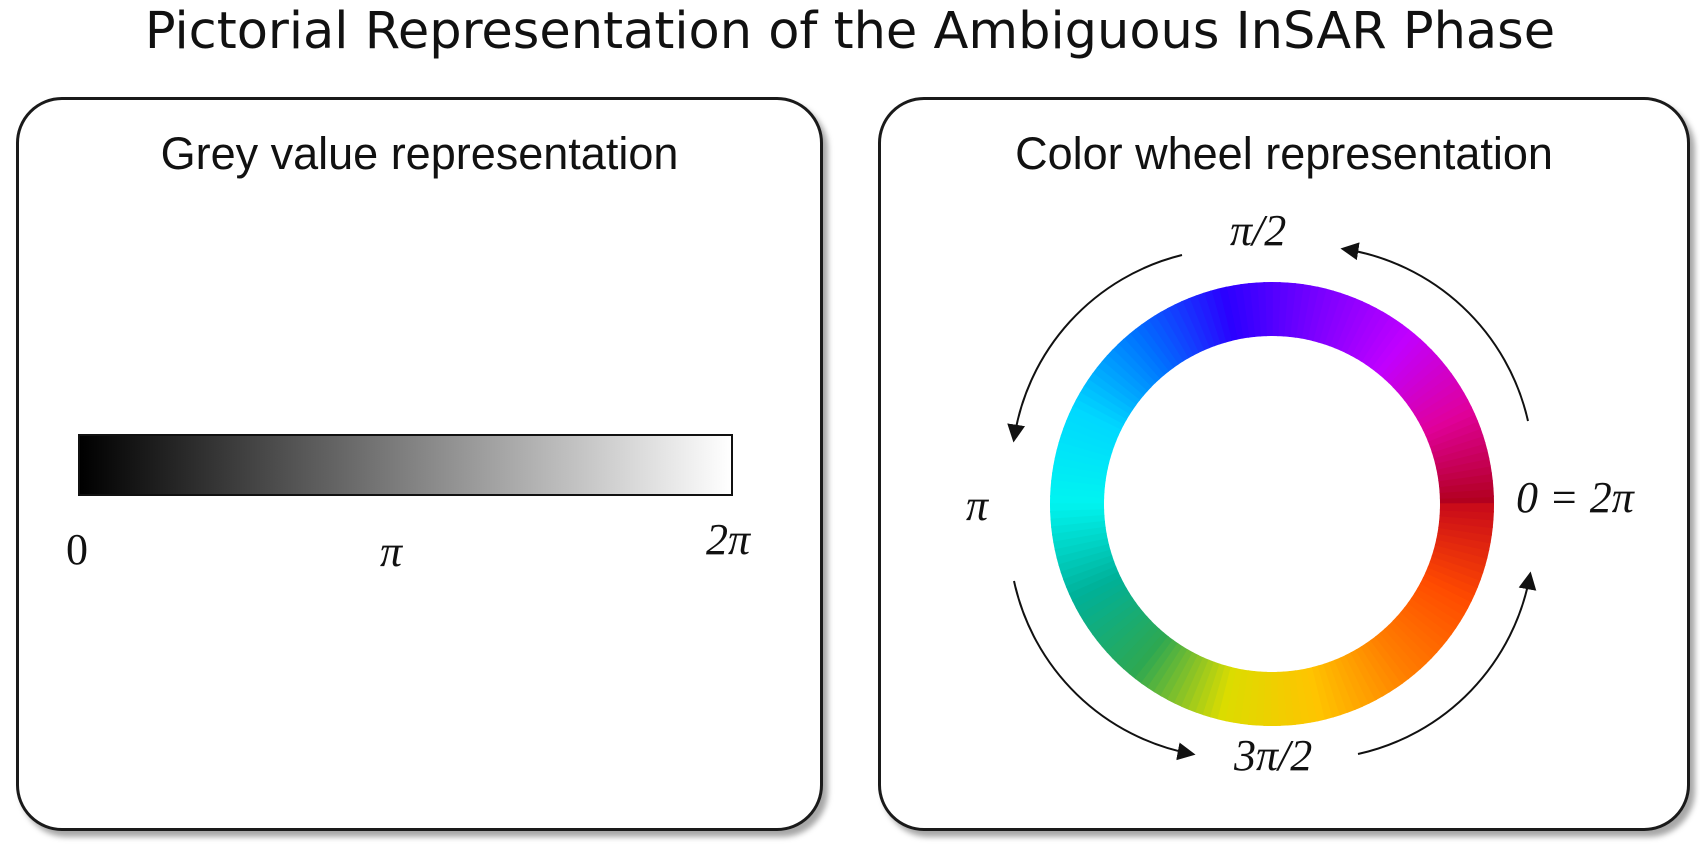 The height and width of the screenshot is (845, 1700). I want to click on wheel-panel-title: Color wheel representation, so click(1284, 153).